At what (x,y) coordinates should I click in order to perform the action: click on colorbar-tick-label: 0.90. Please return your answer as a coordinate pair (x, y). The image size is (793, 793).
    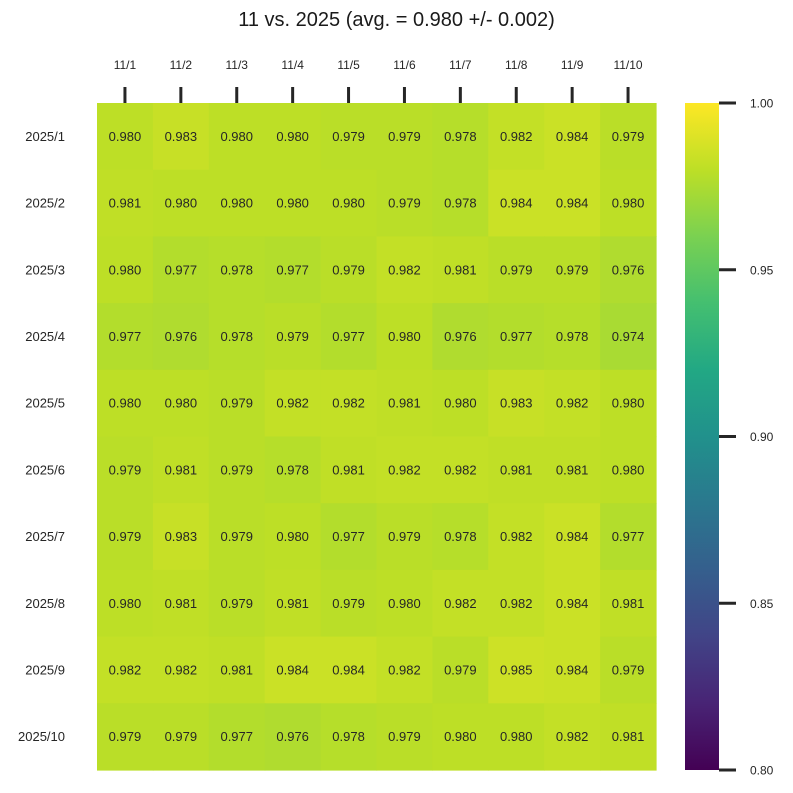
    Looking at the image, I should click on (762, 437).